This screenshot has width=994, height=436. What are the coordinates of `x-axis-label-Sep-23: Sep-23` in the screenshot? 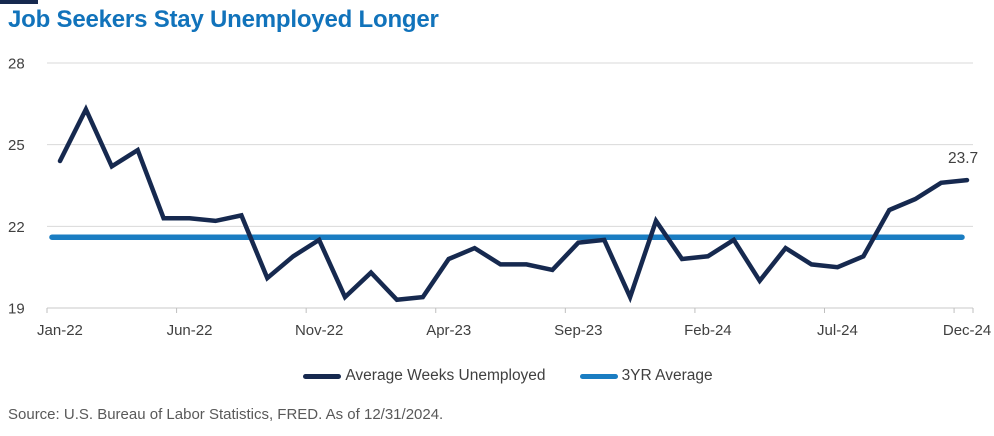 It's located at (578, 330).